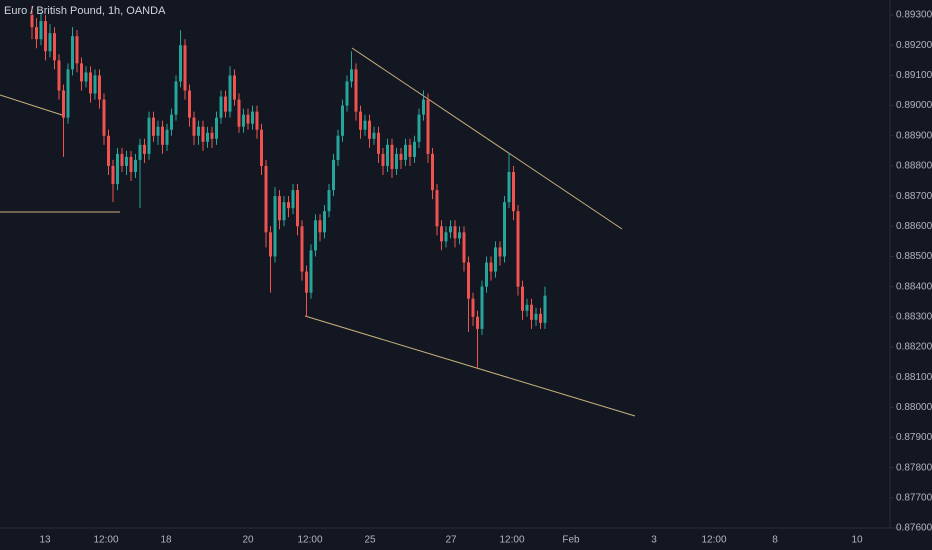 This screenshot has width=932, height=550. I want to click on x-tick-label: 10, so click(857, 540).